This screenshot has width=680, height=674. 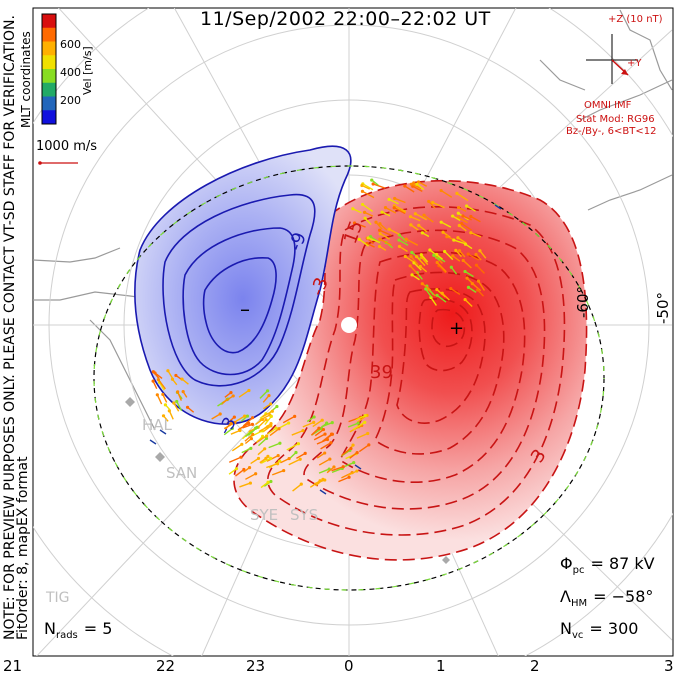 What do you see at coordinates (23, 548) in the screenshot?
I see `fit-order-label: FitOrder: 8, mapEX format` at bounding box center [23, 548].